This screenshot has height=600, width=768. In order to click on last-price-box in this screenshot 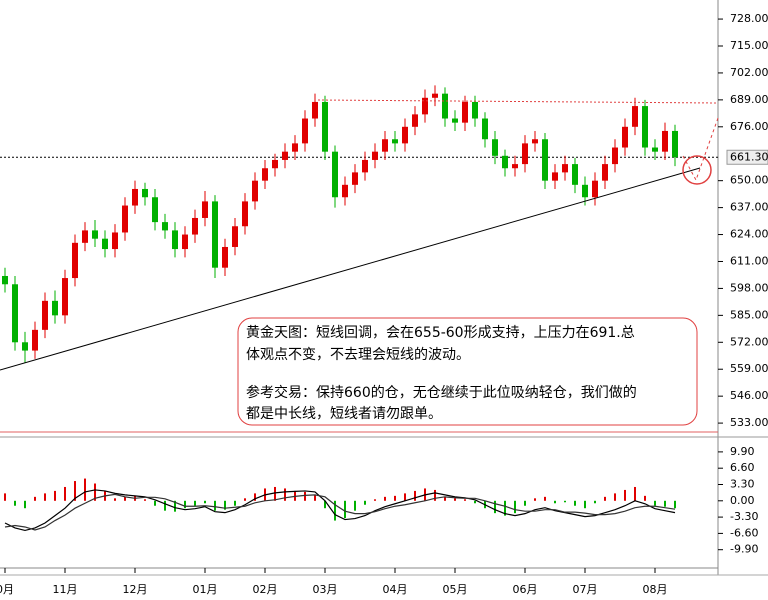, I will do `click(747, 157)`.